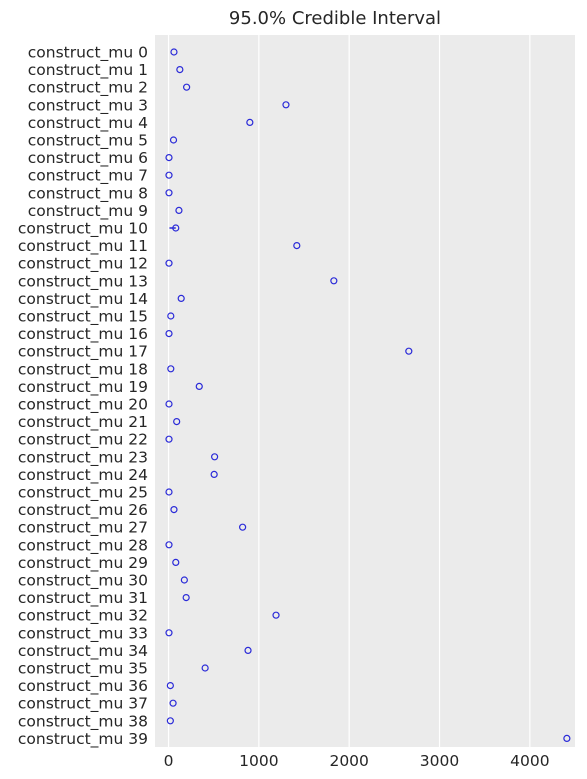 Image resolution: width=587 pixels, height=779 pixels. Describe the element at coordinates (169, 761) in the screenshot. I see `x-tick-label: 0` at that location.